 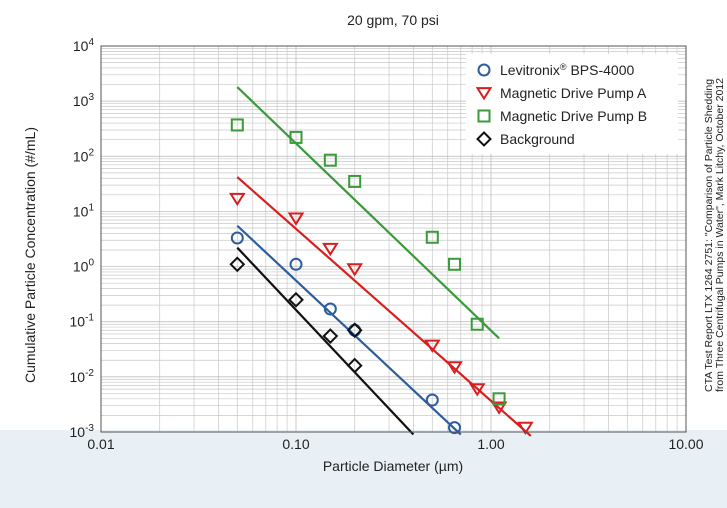 What do you see at coordinates (84, 266) in the screenshot?
I see `y-tick-label: 100` at bounding box center [84, 266].